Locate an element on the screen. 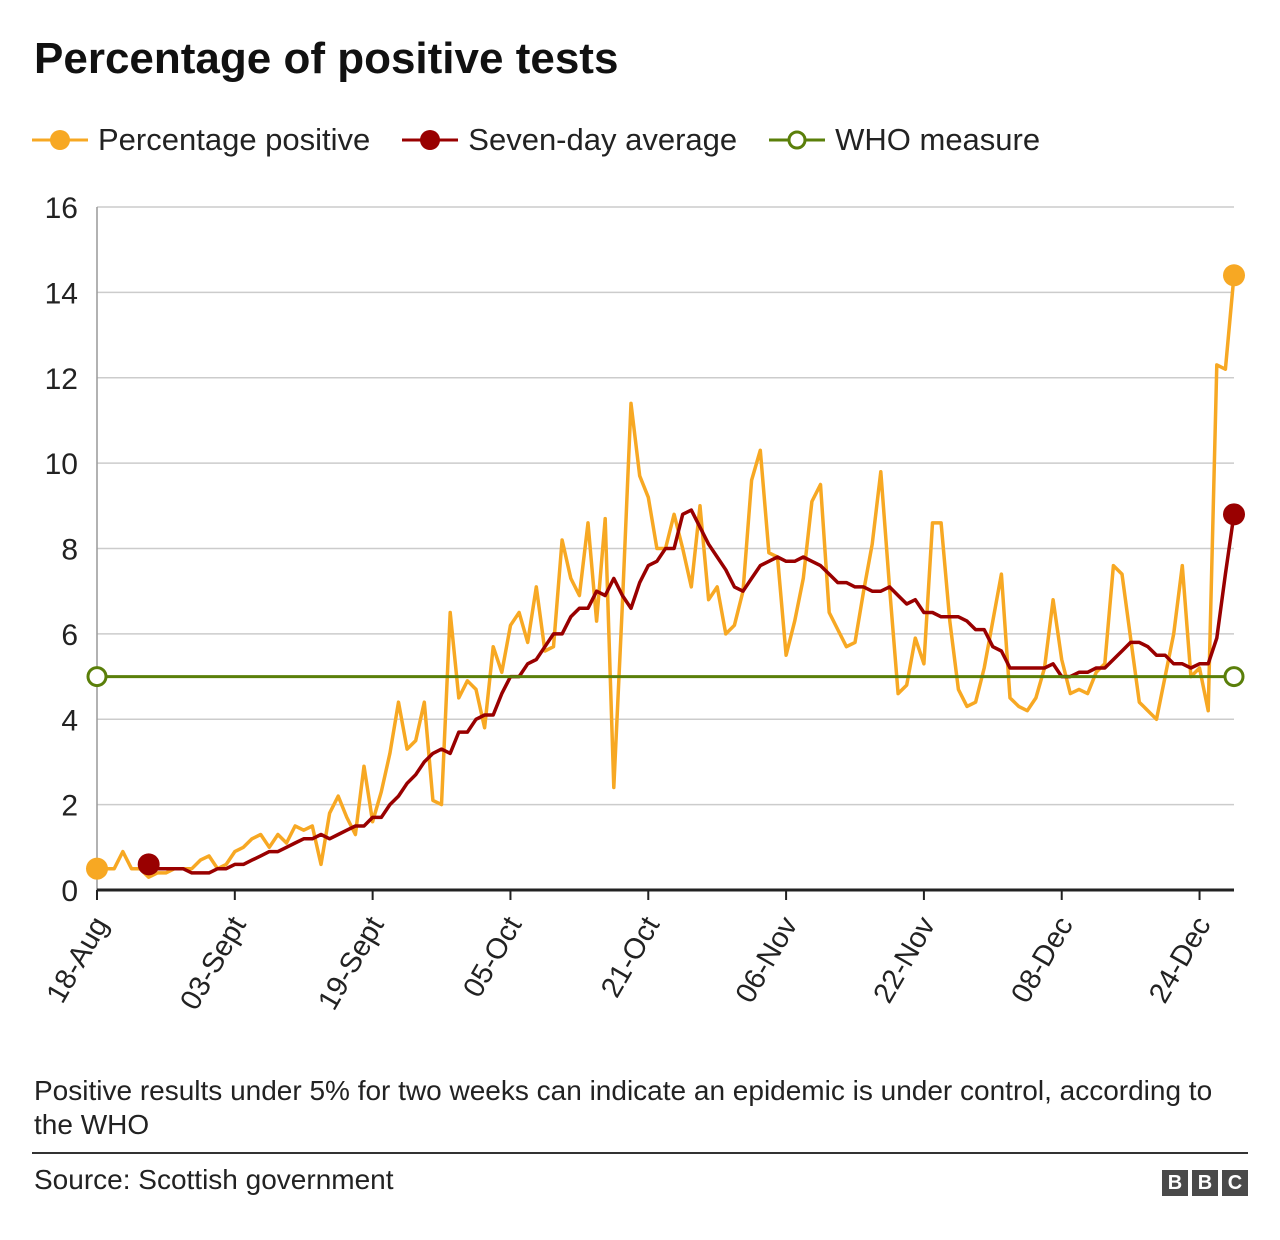 Image resolution: width=1280 pixels, height=1240 pixels. y-axis-ticks: 0 2 4 6 8 10 12 14 16 is located at coordinates (61, 550).